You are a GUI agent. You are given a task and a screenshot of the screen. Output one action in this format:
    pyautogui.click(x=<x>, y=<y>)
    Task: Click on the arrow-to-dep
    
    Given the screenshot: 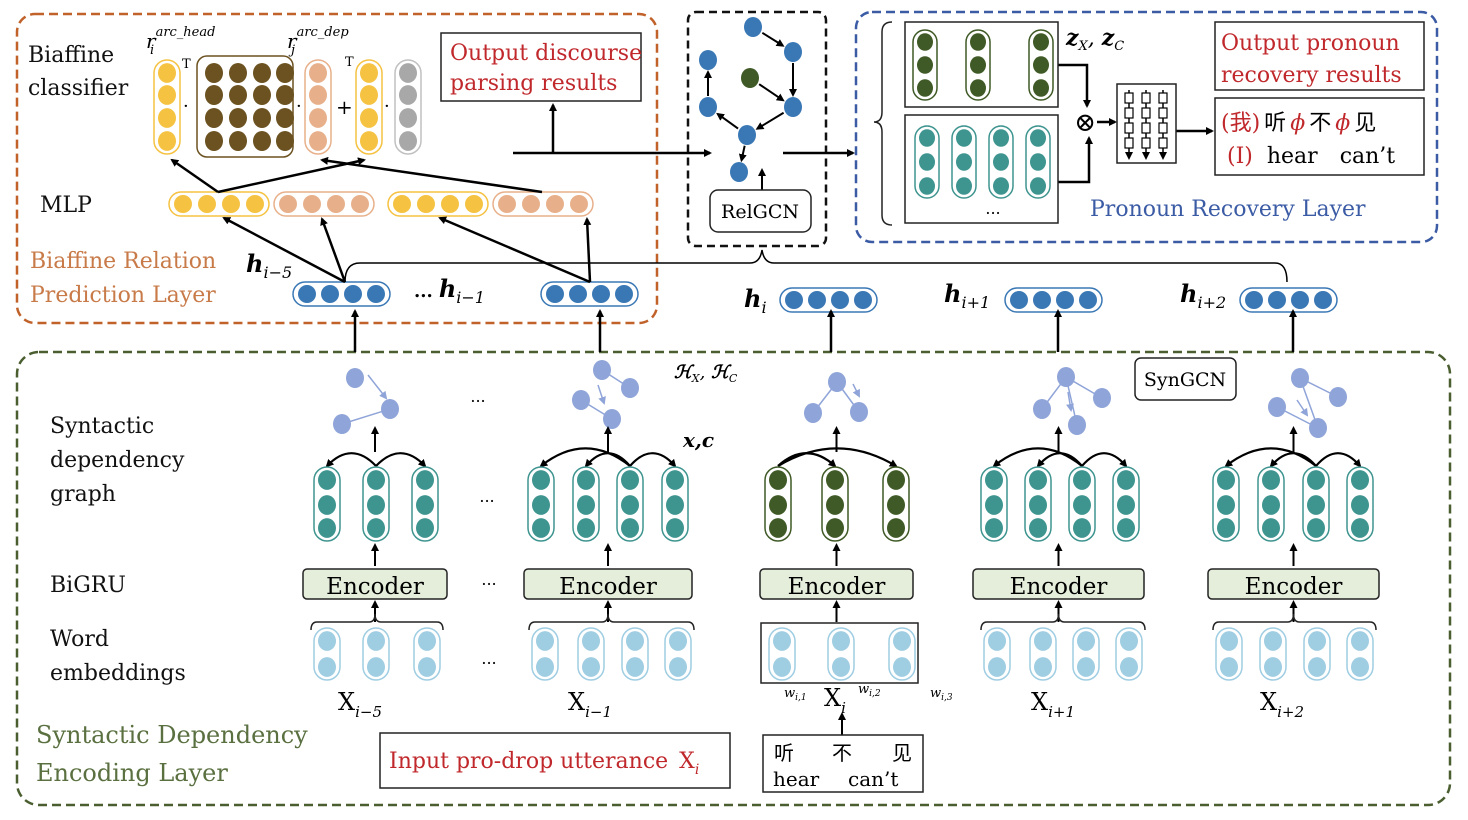 What is the action you would take?
    pyautogui.click(x=431, y=175)
    